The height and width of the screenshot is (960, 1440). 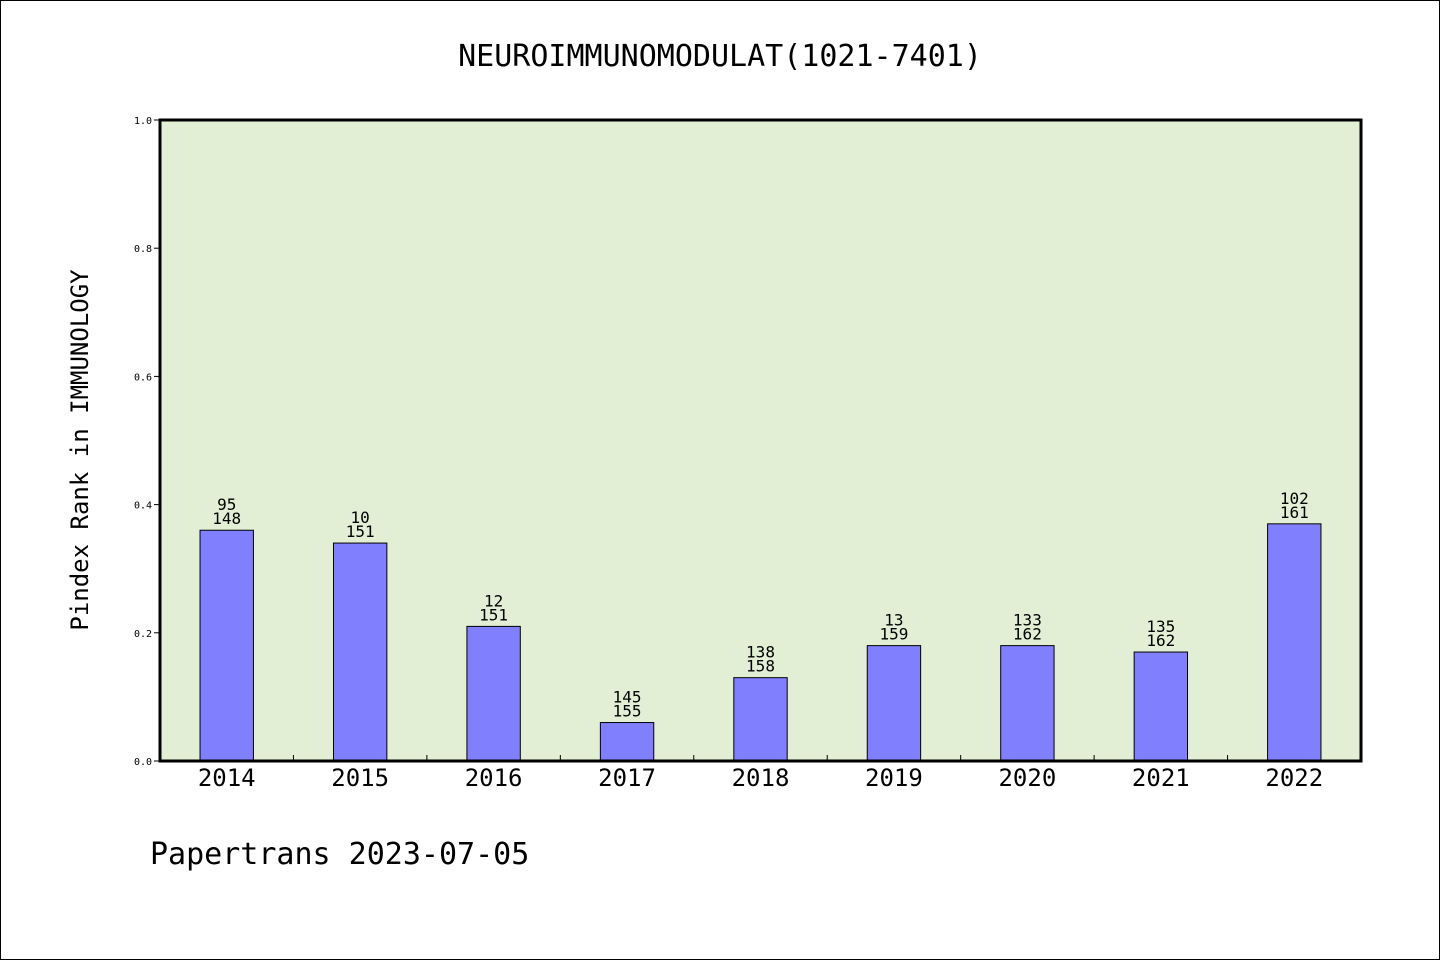 I want to click on x-tick-label-2021: 2021, so click(x=1161, y=778).